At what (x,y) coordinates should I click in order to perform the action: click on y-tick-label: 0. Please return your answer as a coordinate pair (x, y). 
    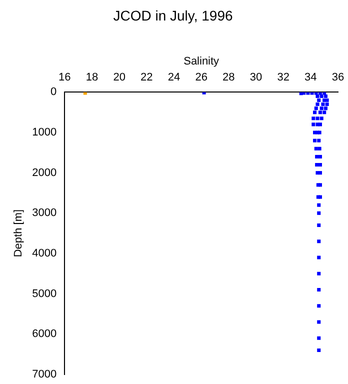
    Looking at the image, I should click on (53, 92).